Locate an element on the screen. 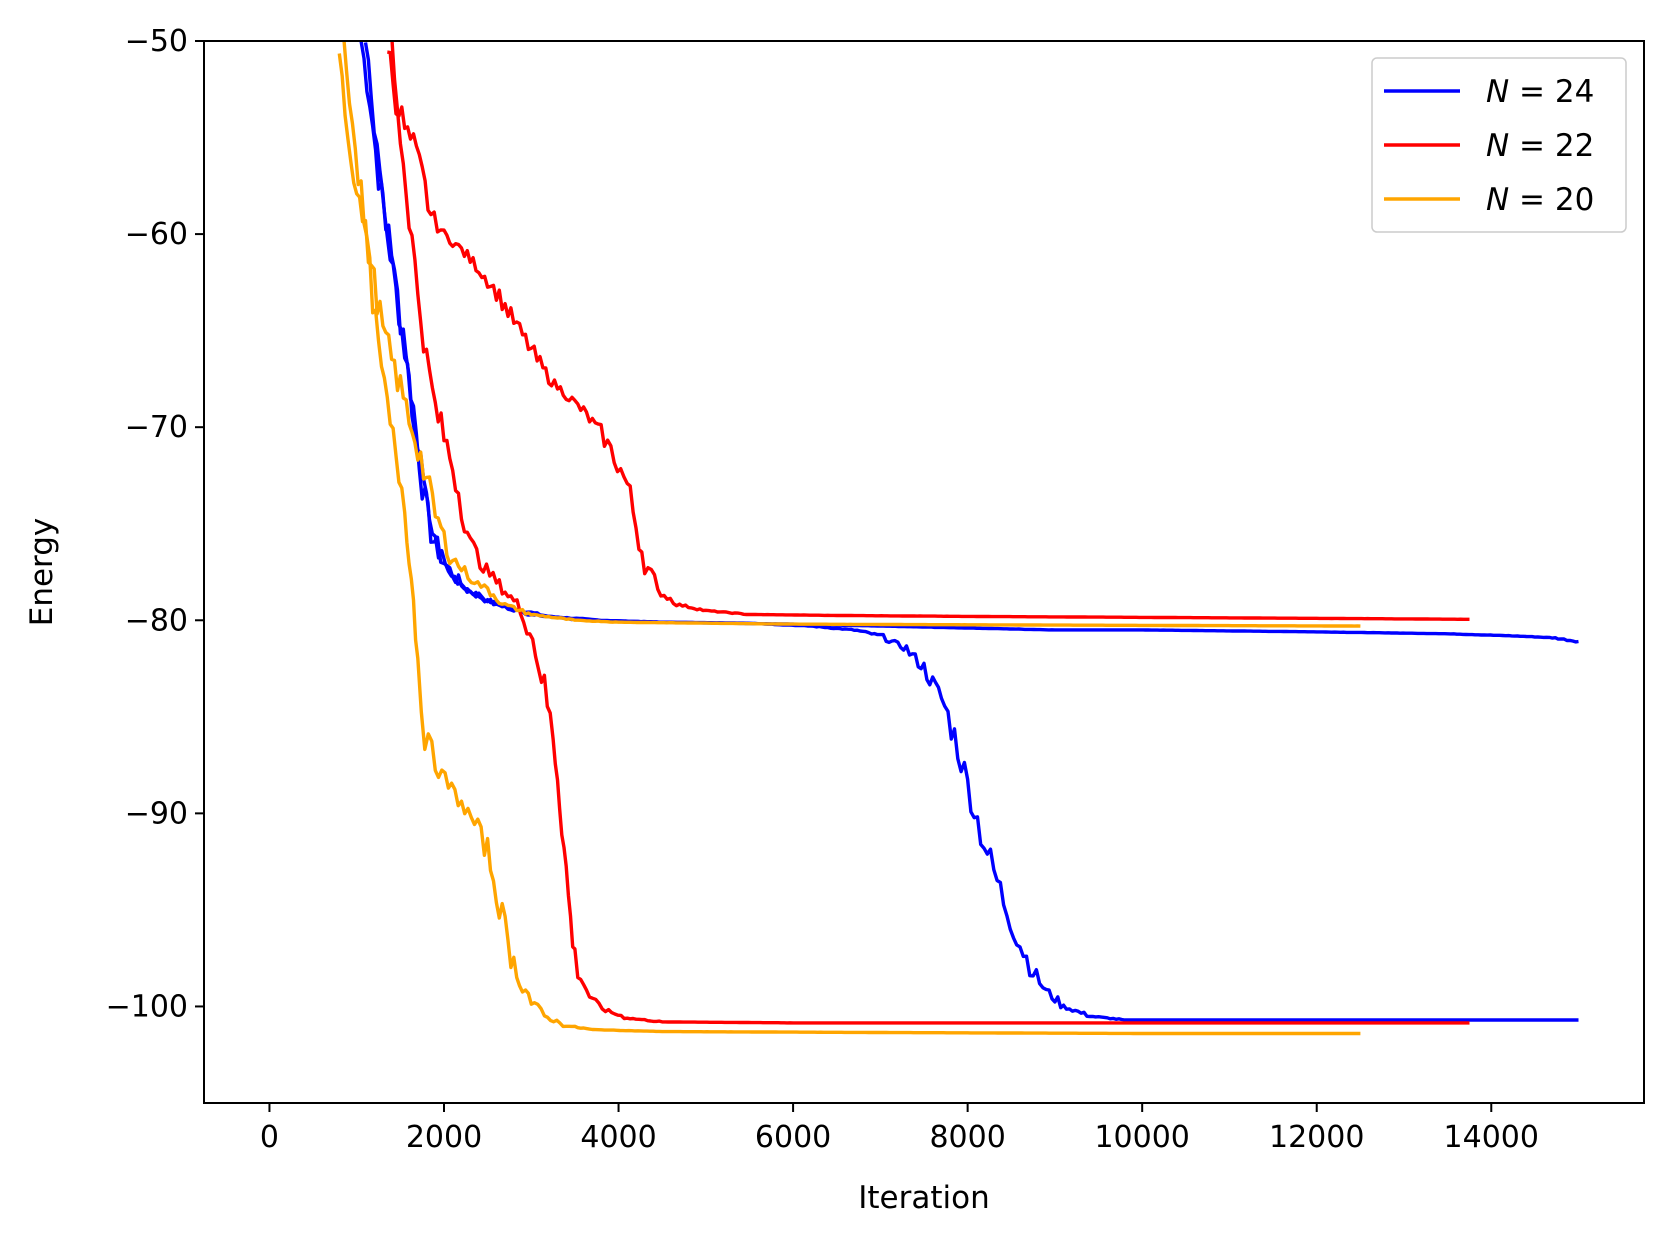  legend-label-n22: N = 22 is located at coordinates (1540, 146).